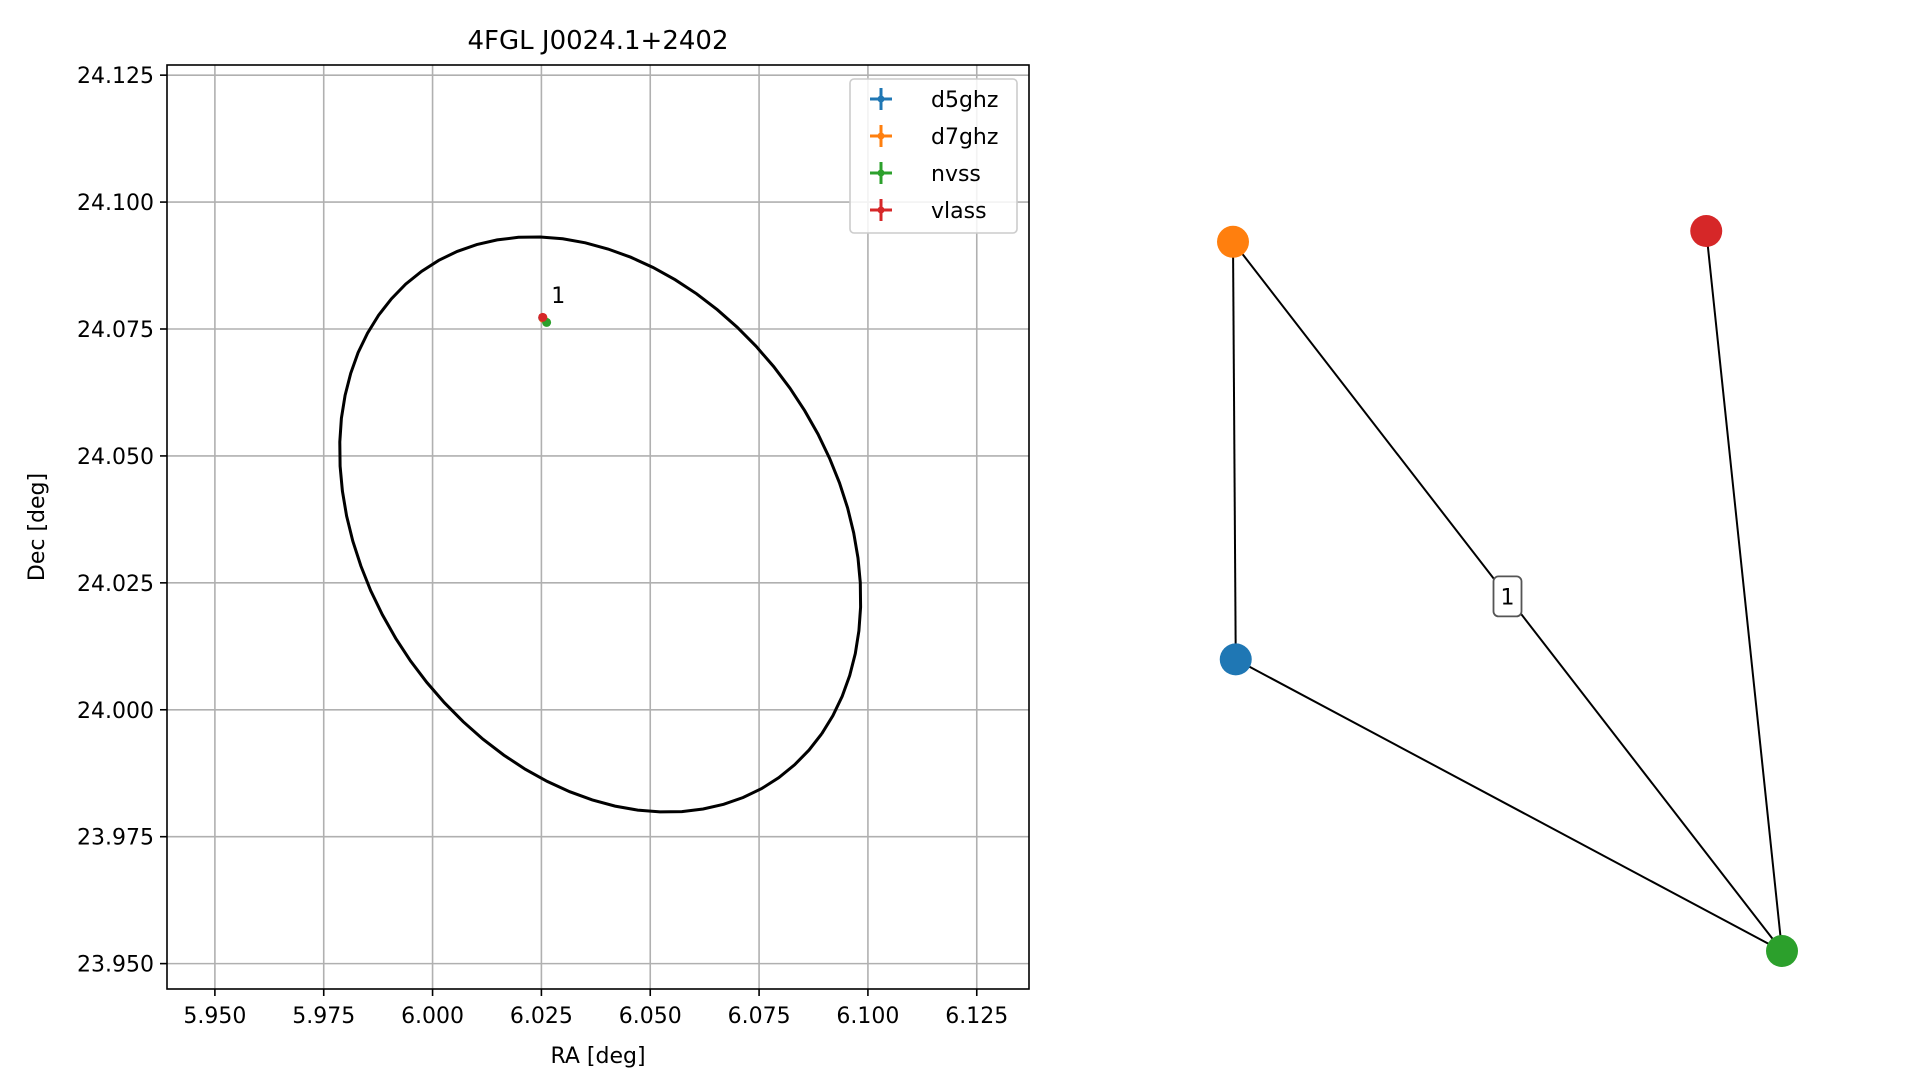 Image resolution: width=1919 pixels, height=1080 pixels. Describe the element at coordinates (115, 76) in the screenshot. I see `y-tick-label: 24.125` at that location.